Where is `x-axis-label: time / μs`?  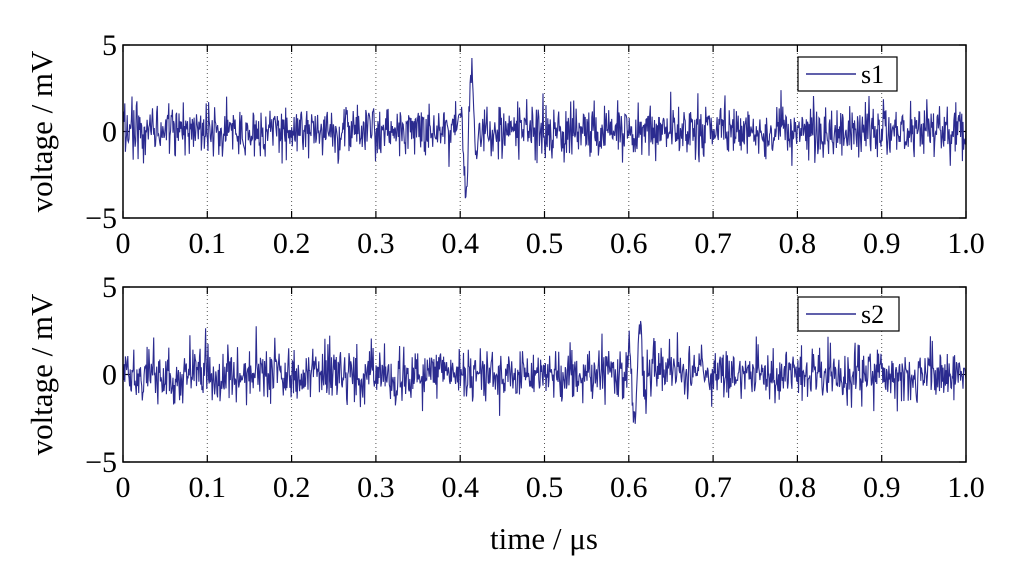 x-axis-label: time / μs is located at coordinates (544, 538).